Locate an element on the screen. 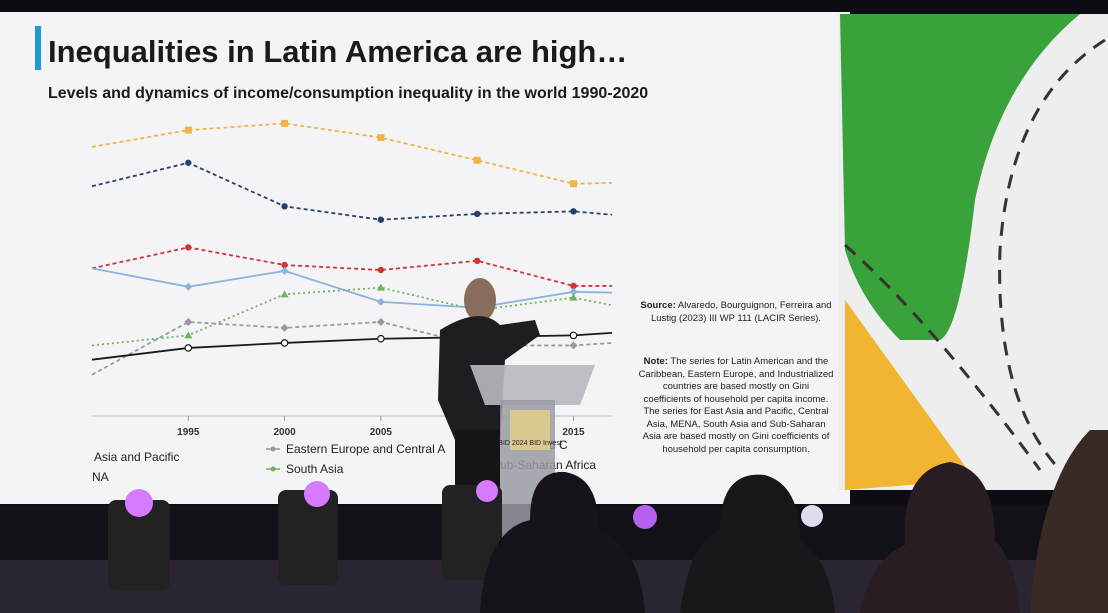 The image size is (1108, 613). source-label: Source: is located at coordinates (658, 305).